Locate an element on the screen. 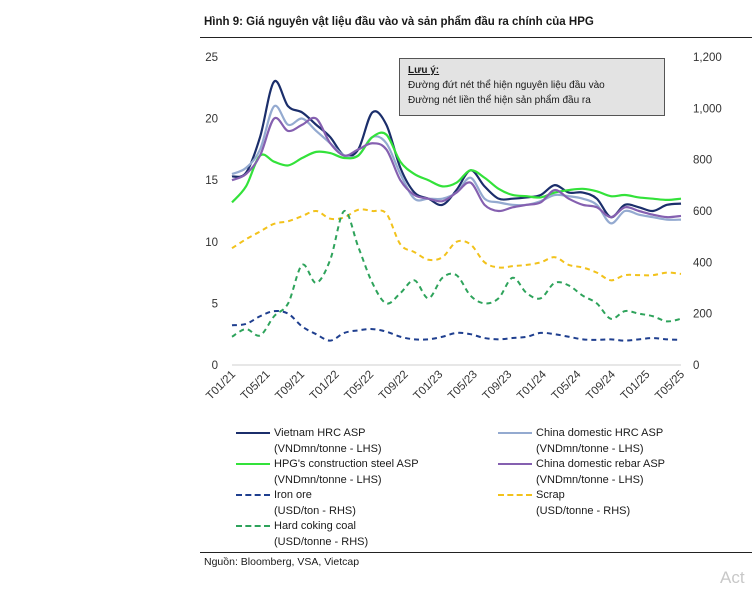 This screenshot has width=752, height=591. x-tick-label: T09/22 is located at coordinates (394, 386).